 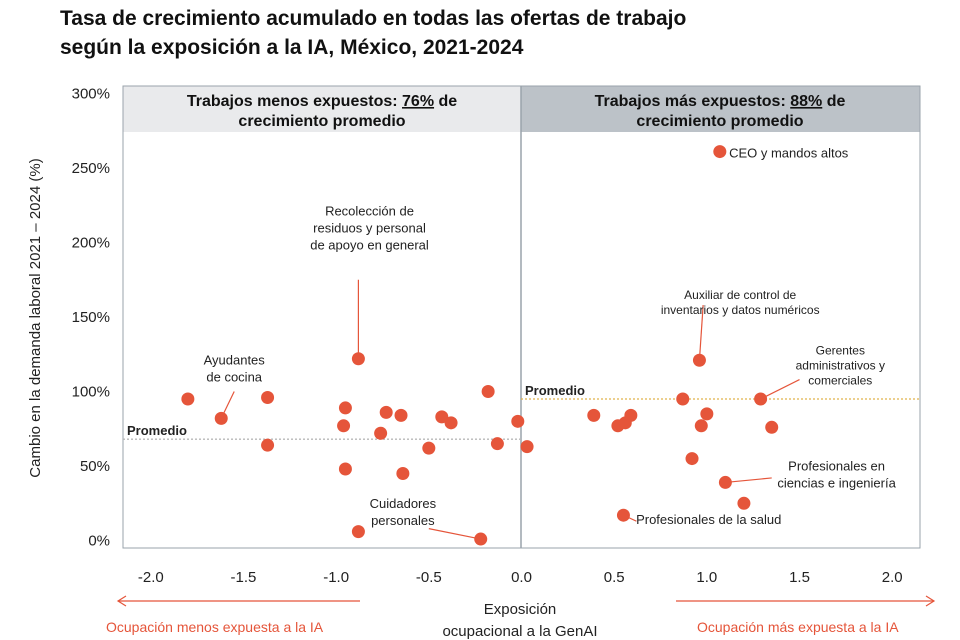 I want to click on y-tick-label: 200%, so click(x=91, y=242).